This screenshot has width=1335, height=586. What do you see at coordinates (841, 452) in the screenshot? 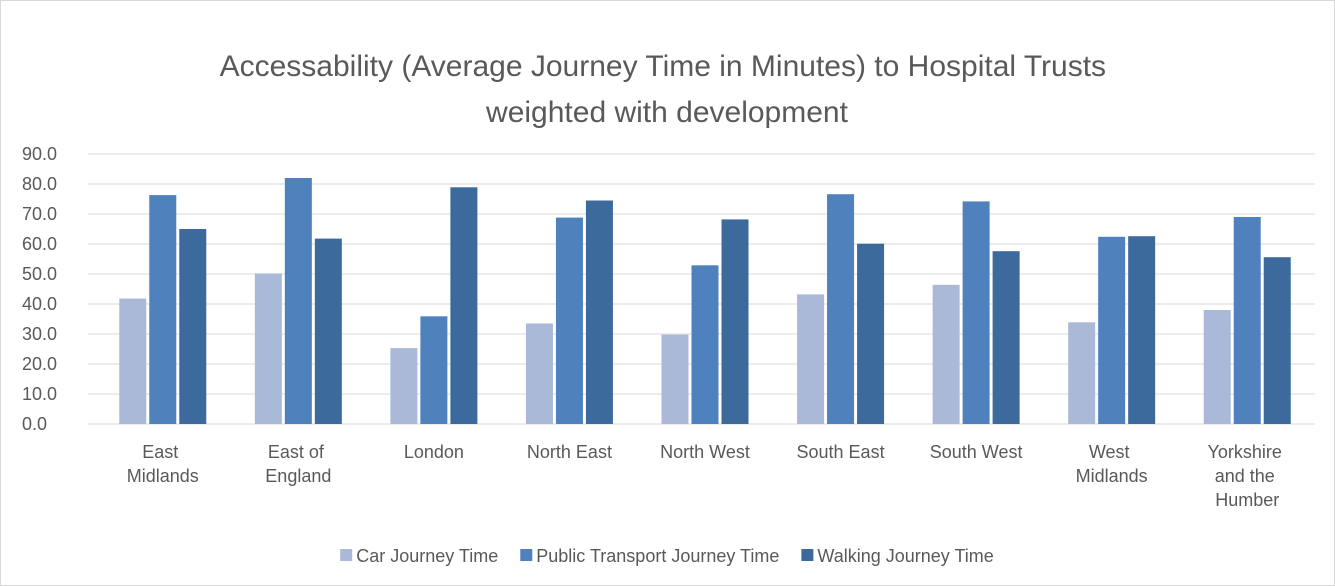
I see `x-tick-label: South East` at bounding box center [841, 452].